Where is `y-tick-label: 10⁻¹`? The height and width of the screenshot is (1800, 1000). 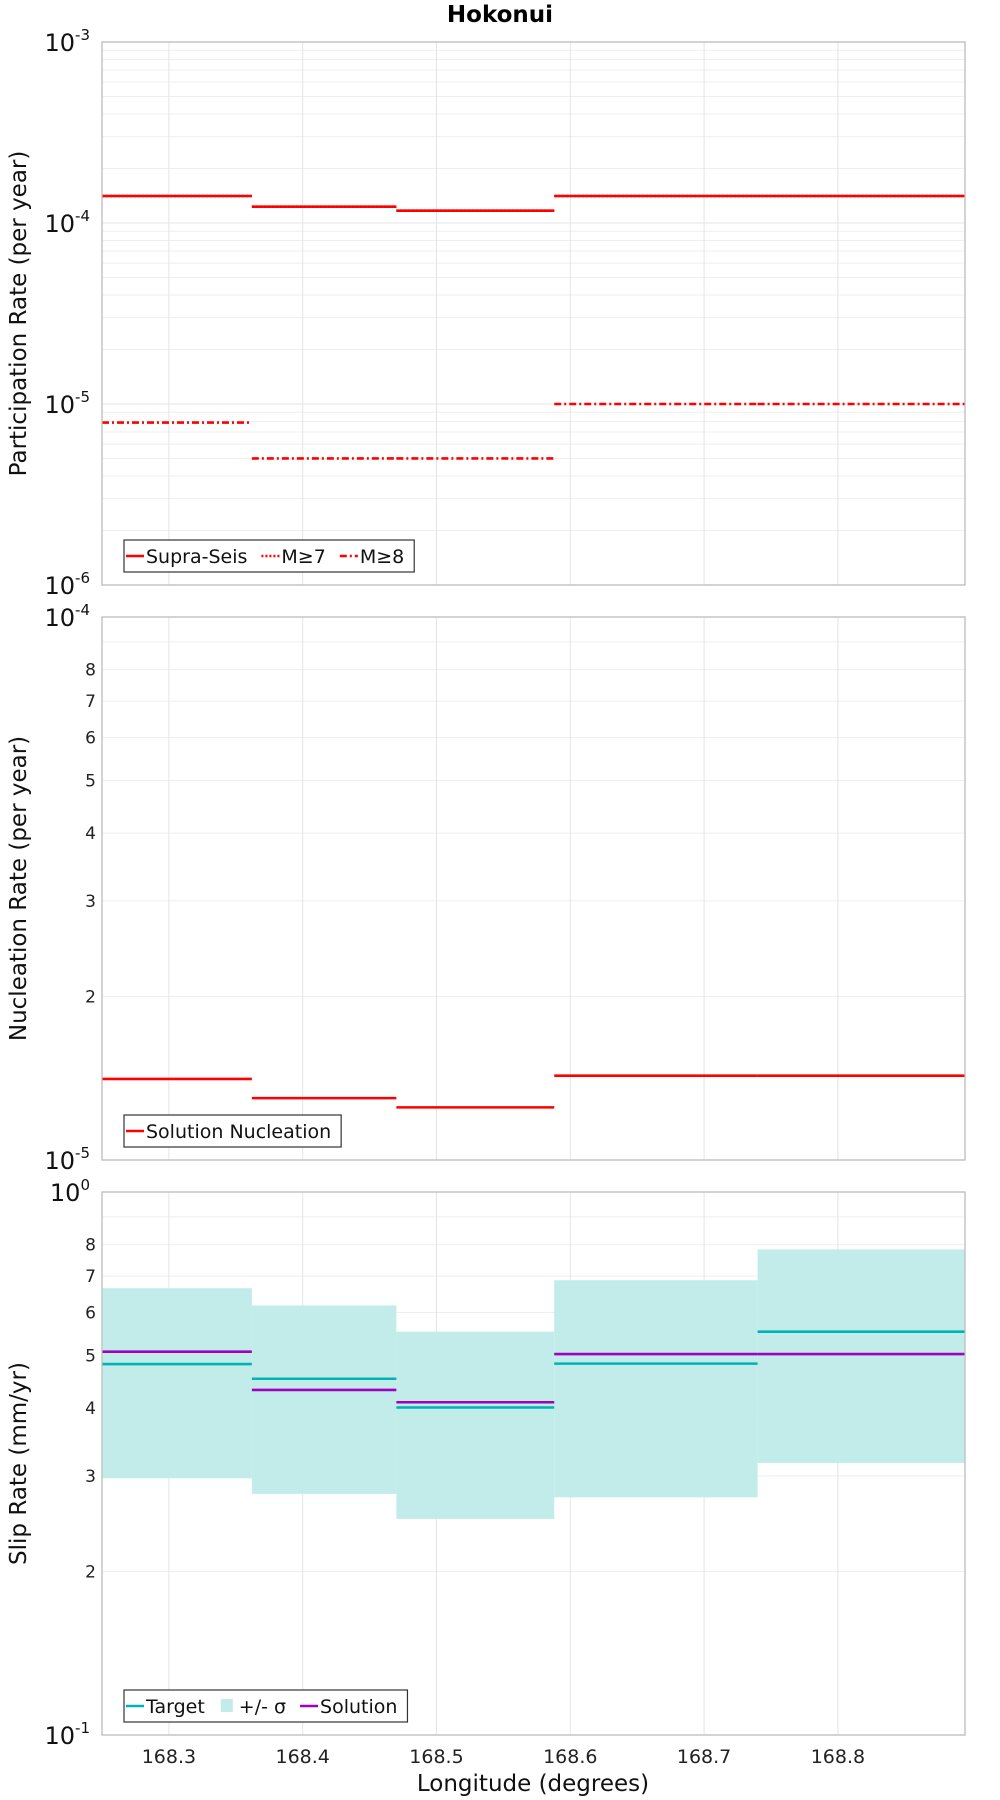 y-tick-label: 10⁻¹ is located at coordinates (67, 1734).